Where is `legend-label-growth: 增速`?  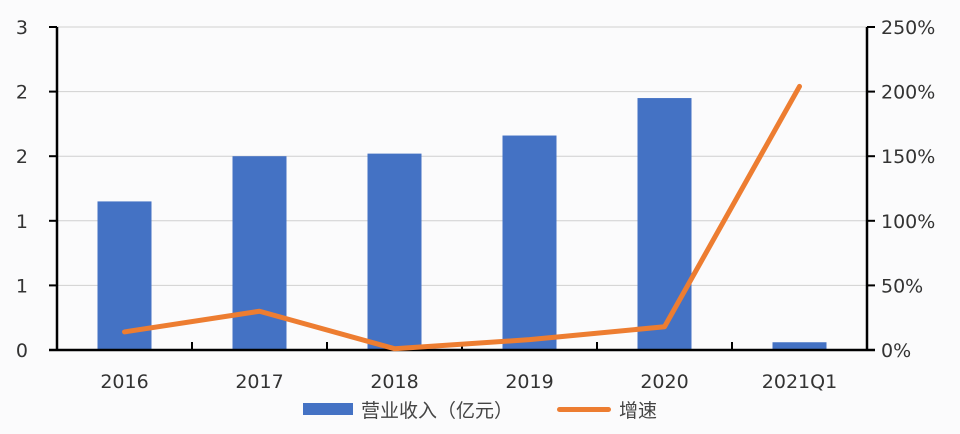
legend-label-growth: 增速 is located at coordinates (638, 410).